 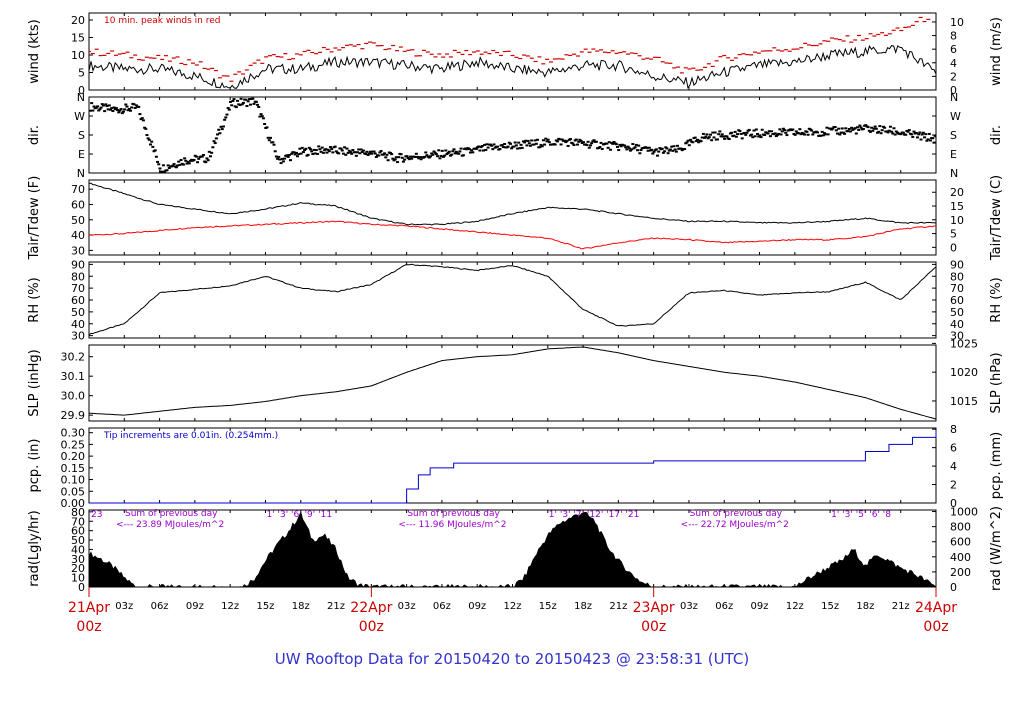 I want to click on x-tick-label: 12z, so click(x=513, y=606).